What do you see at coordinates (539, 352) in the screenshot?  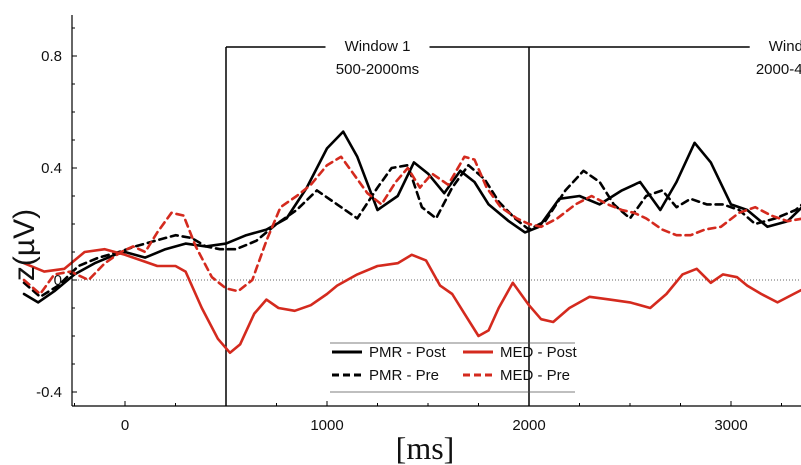 I see `legend-label: MED - Post` at bounding box center [539, 352].